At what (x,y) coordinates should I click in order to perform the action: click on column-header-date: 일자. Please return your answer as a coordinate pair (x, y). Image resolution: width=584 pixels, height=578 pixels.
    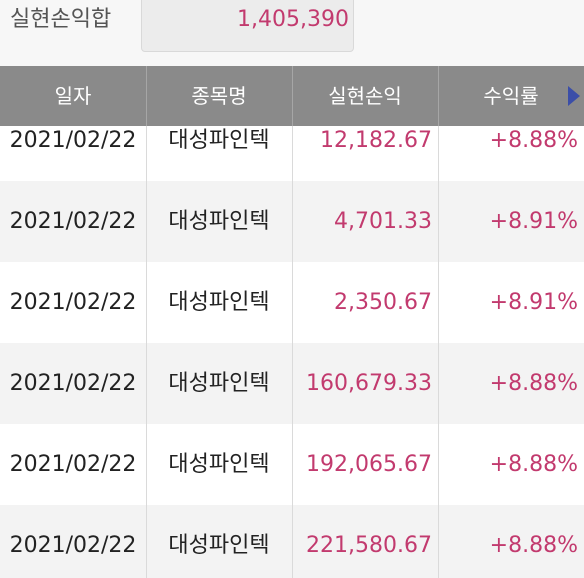
    Looking at the image, I should click on (73, 96).